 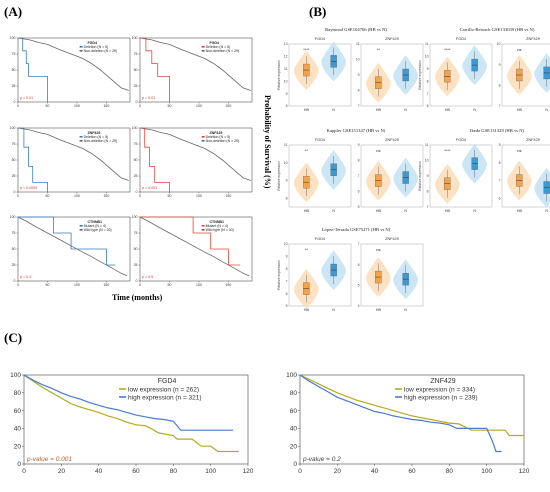 I want to click on violin-plot: ZNF429 7 8 9 10 11 HB N **, so click(x=390, y=74).